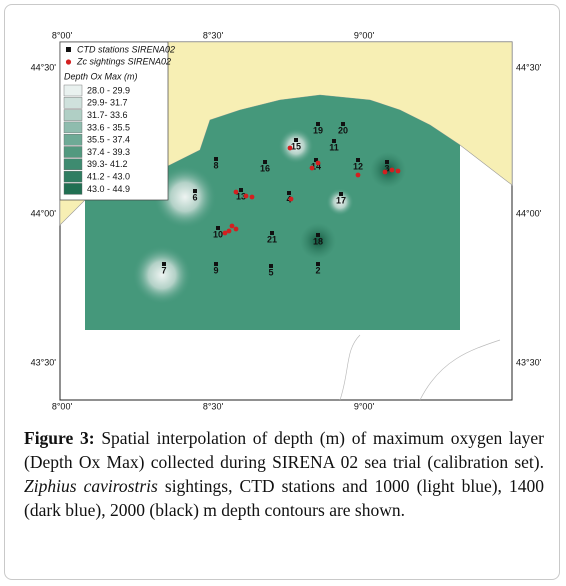 Image resolution: width=566 pixels, height=586 pixels. I want to click on legend-class-label: 39.3- 41.2, so click(107, 164).